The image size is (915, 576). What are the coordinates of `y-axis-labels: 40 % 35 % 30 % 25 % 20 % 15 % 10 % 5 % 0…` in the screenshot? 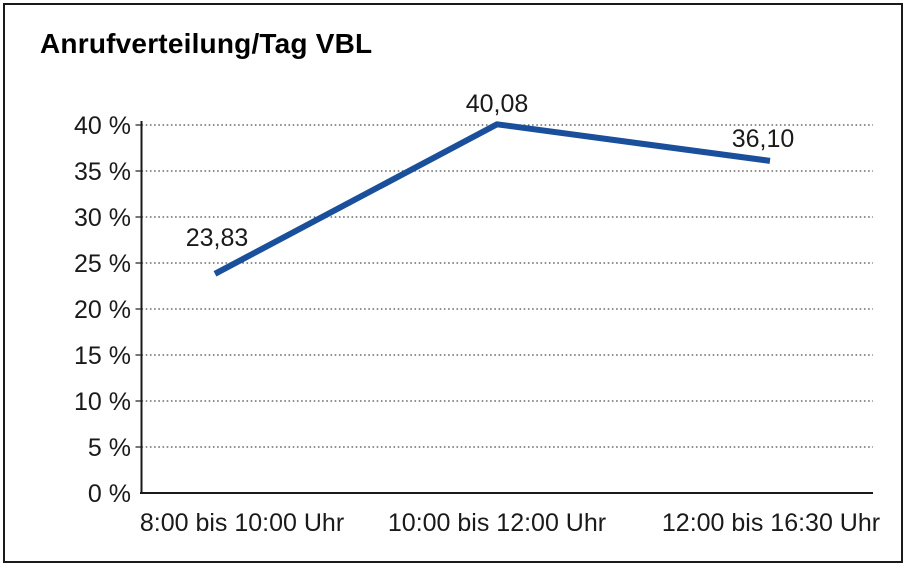 It's located at (102, 310).